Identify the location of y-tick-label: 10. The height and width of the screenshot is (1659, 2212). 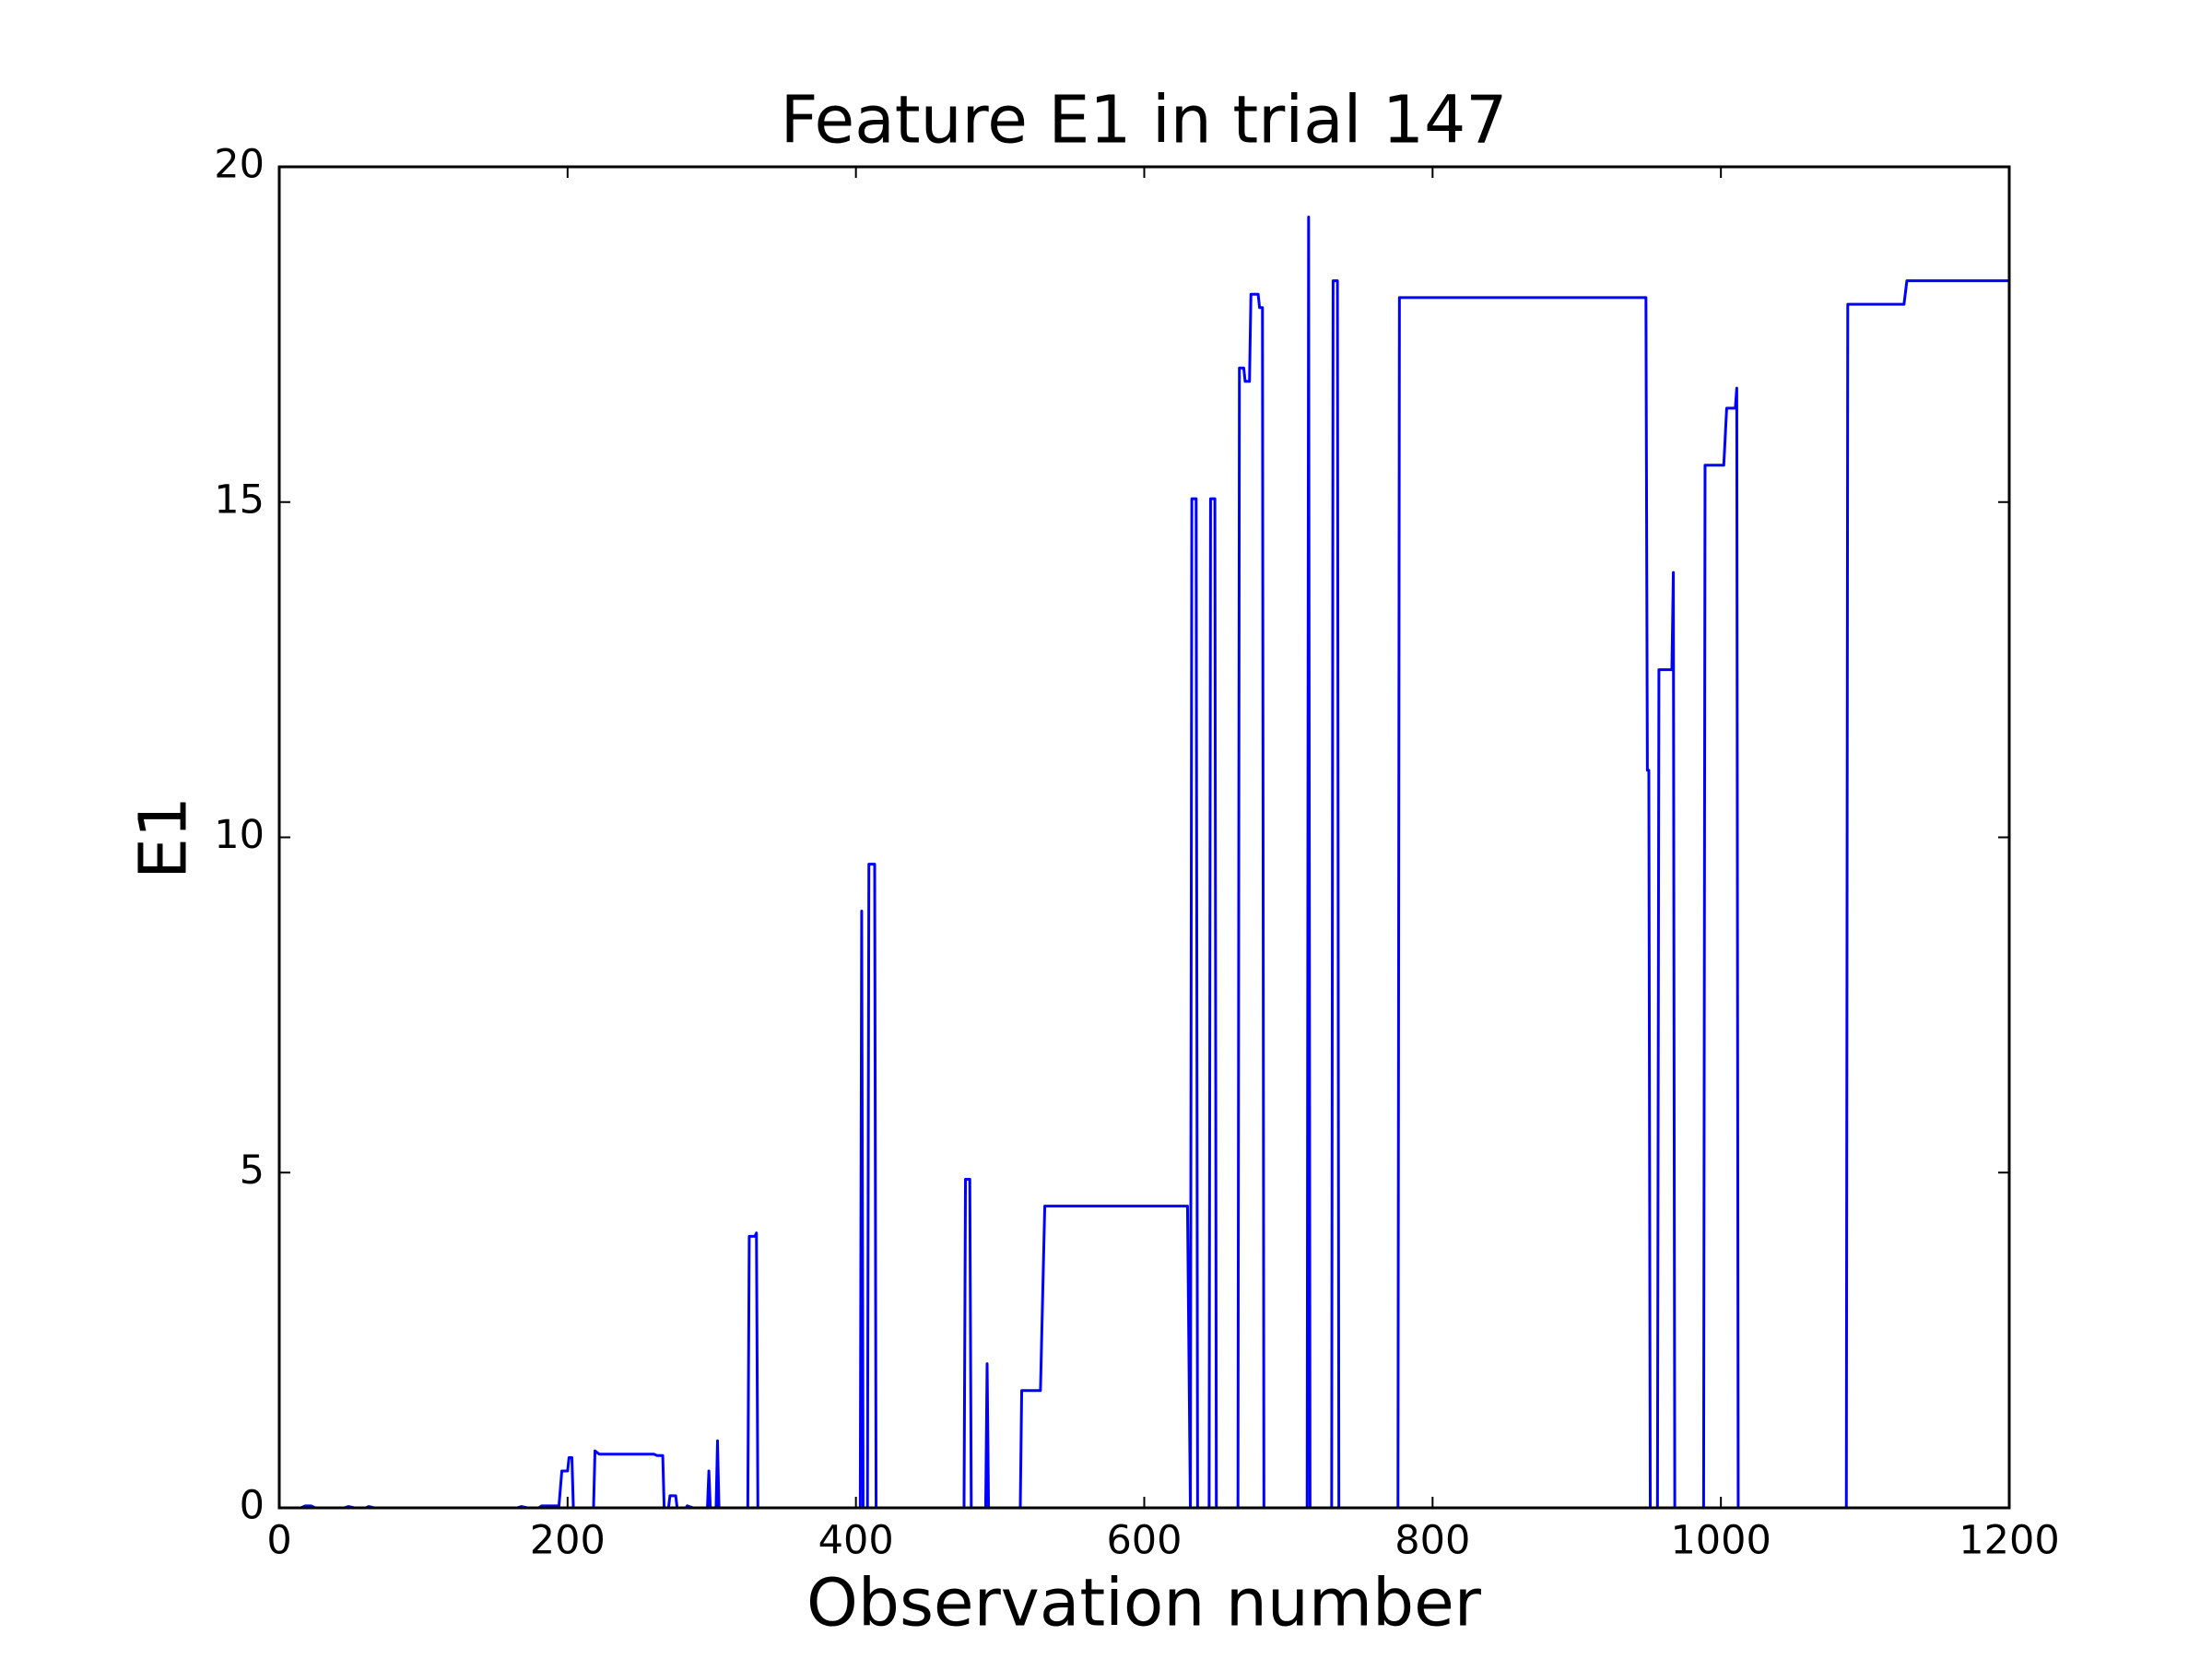
(239, 835).